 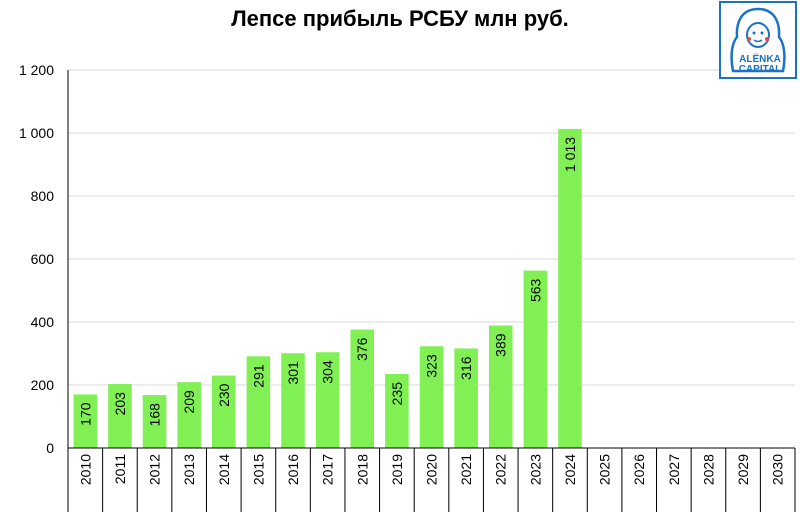 What do you see at coordinates (43, 385) in the screenshot?
I see `y-tick-label: 200` at bounding box center [43, 385].